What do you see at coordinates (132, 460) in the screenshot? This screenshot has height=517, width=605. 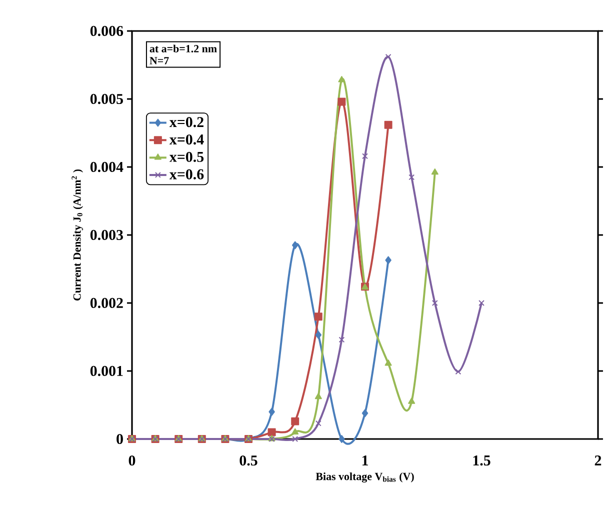 I see `x-tick-label: 0` at bounding box center [132, 460].